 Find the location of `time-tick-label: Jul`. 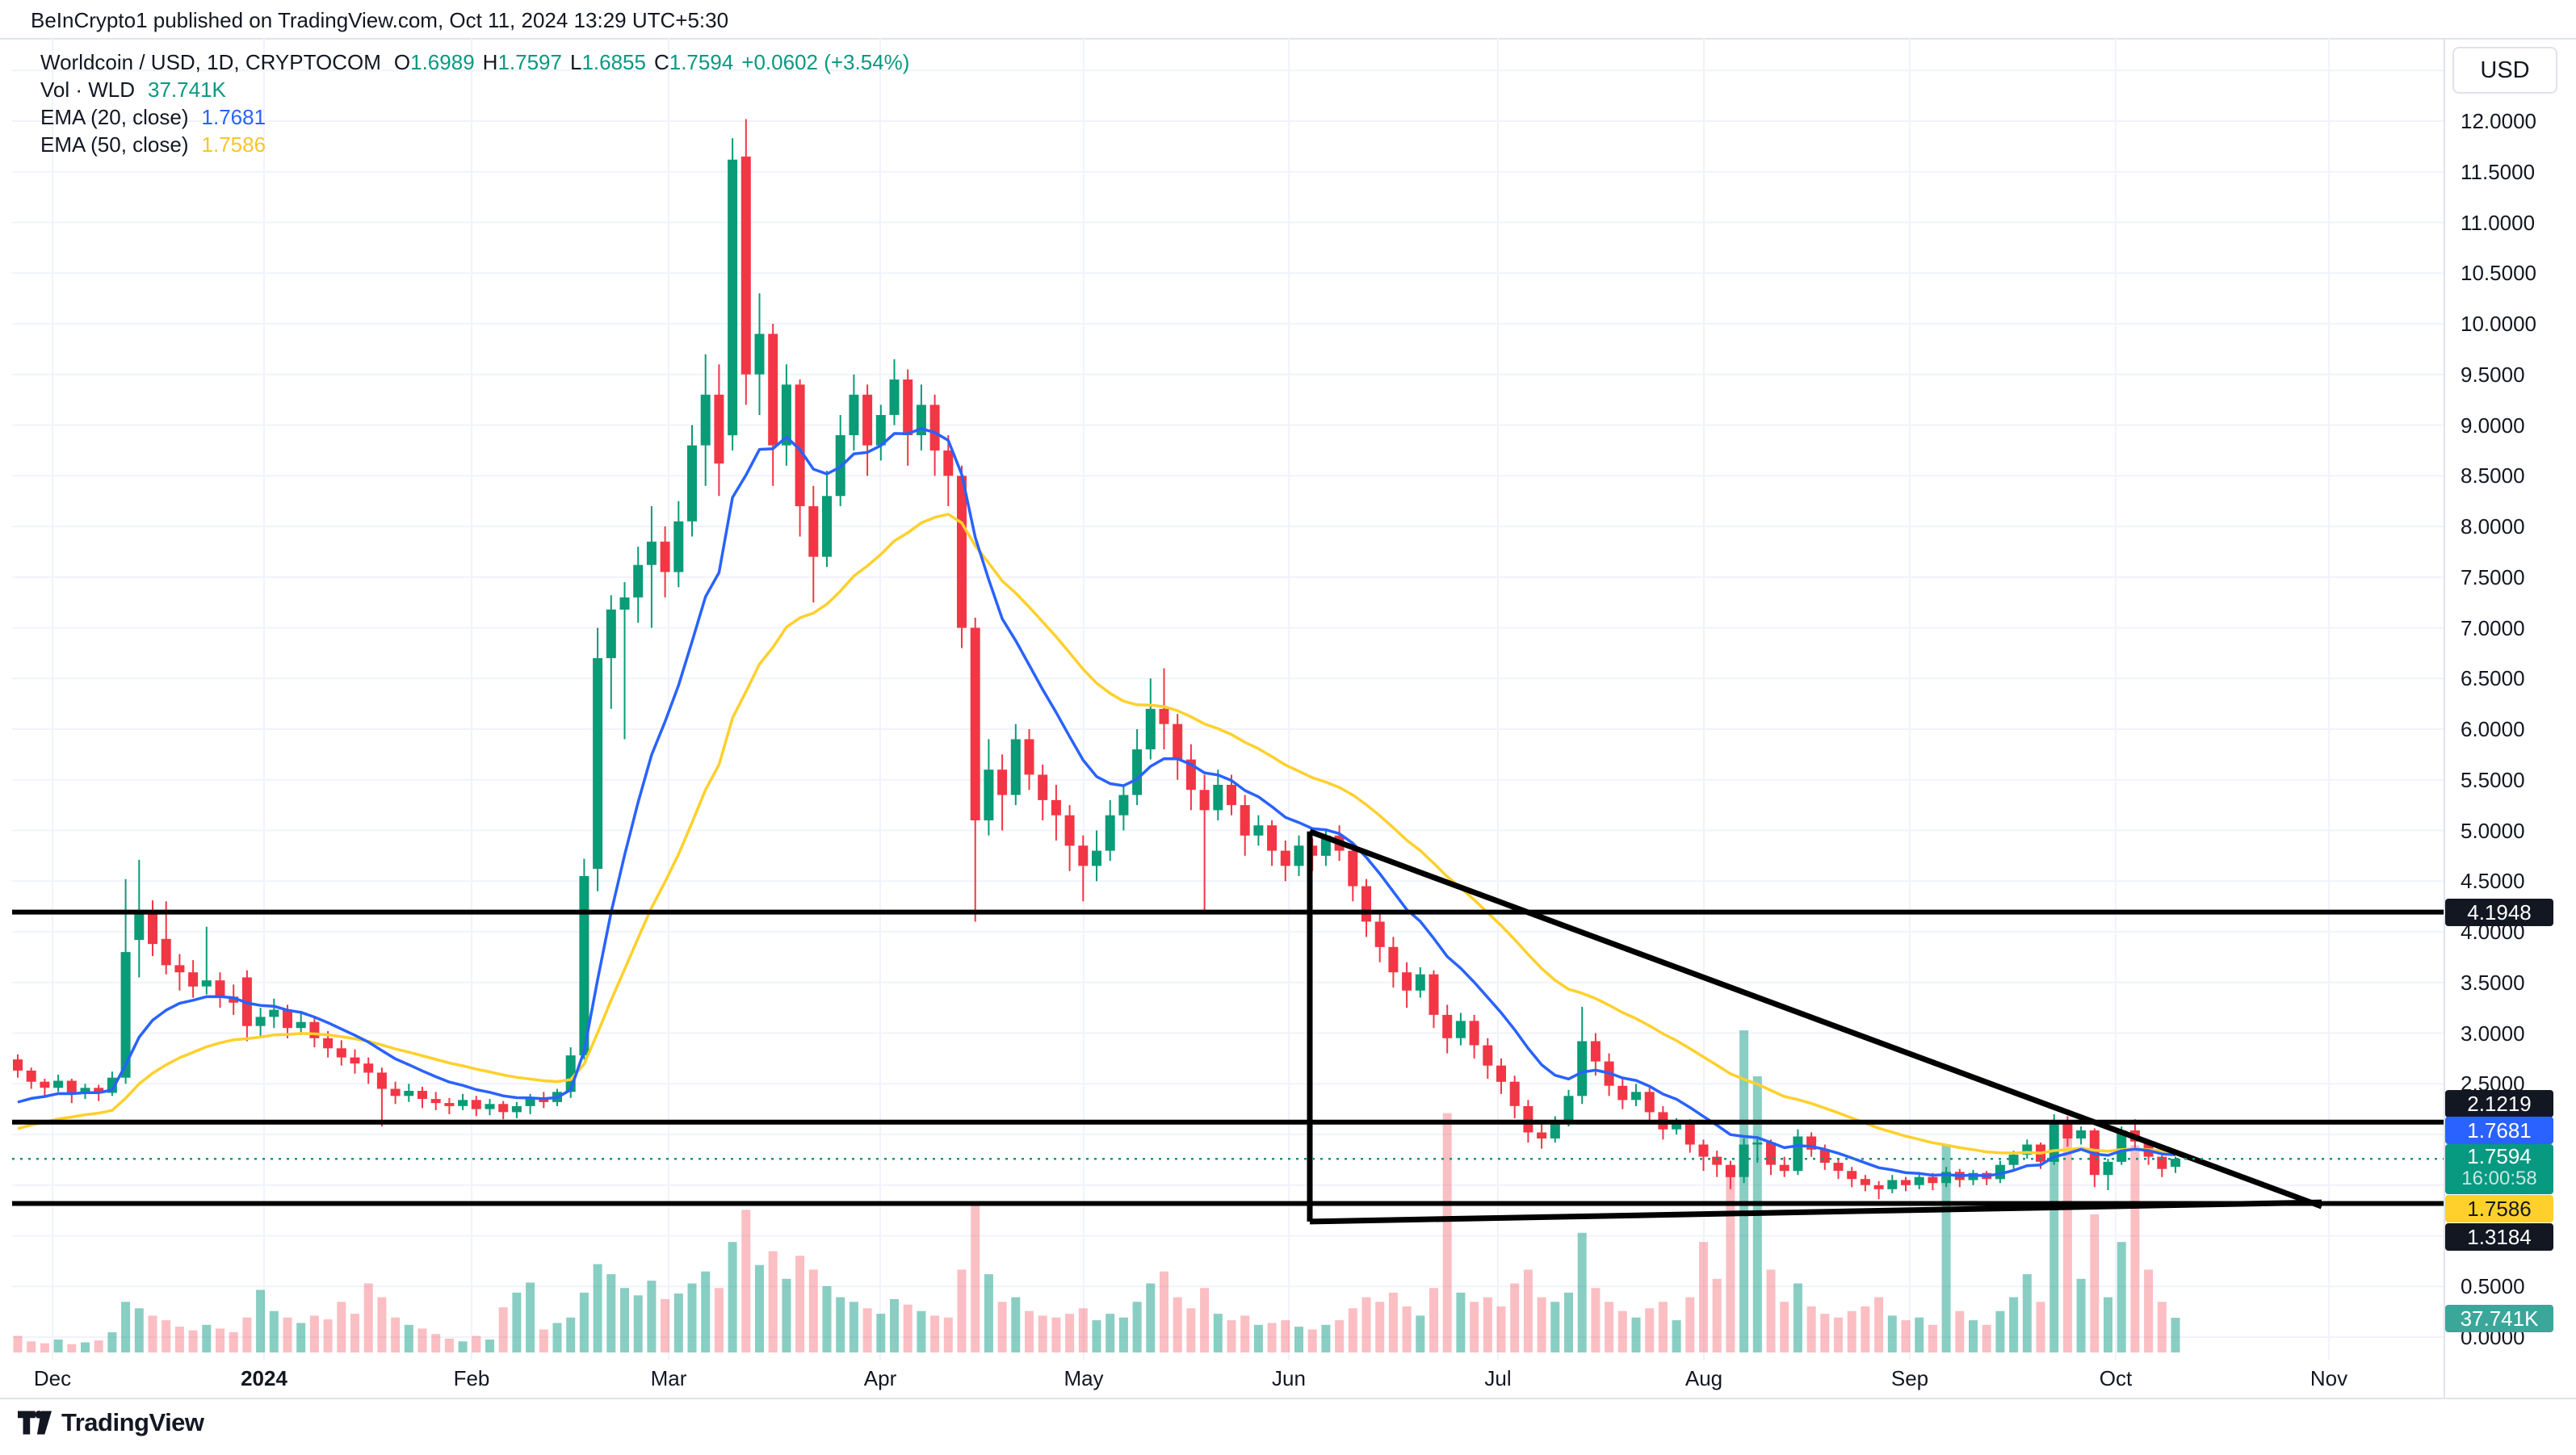

time-tick-label: Jul is located at coordinates (1498, 1378).